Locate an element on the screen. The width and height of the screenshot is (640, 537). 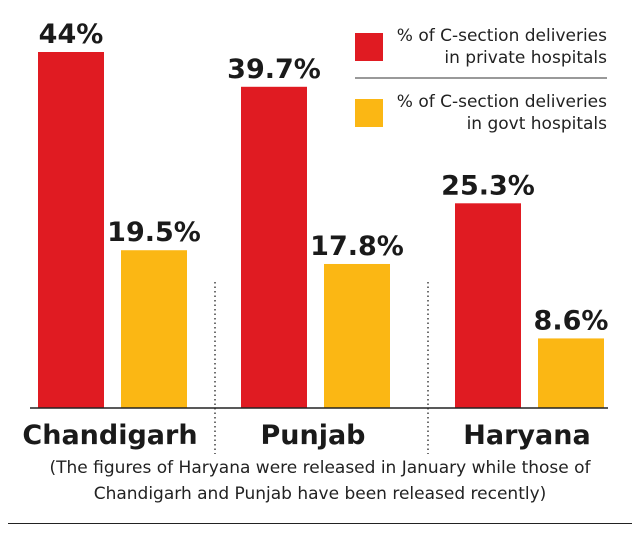
legend-label-govt-line-2: in govt hospitals is located at coordinates (537, 124).